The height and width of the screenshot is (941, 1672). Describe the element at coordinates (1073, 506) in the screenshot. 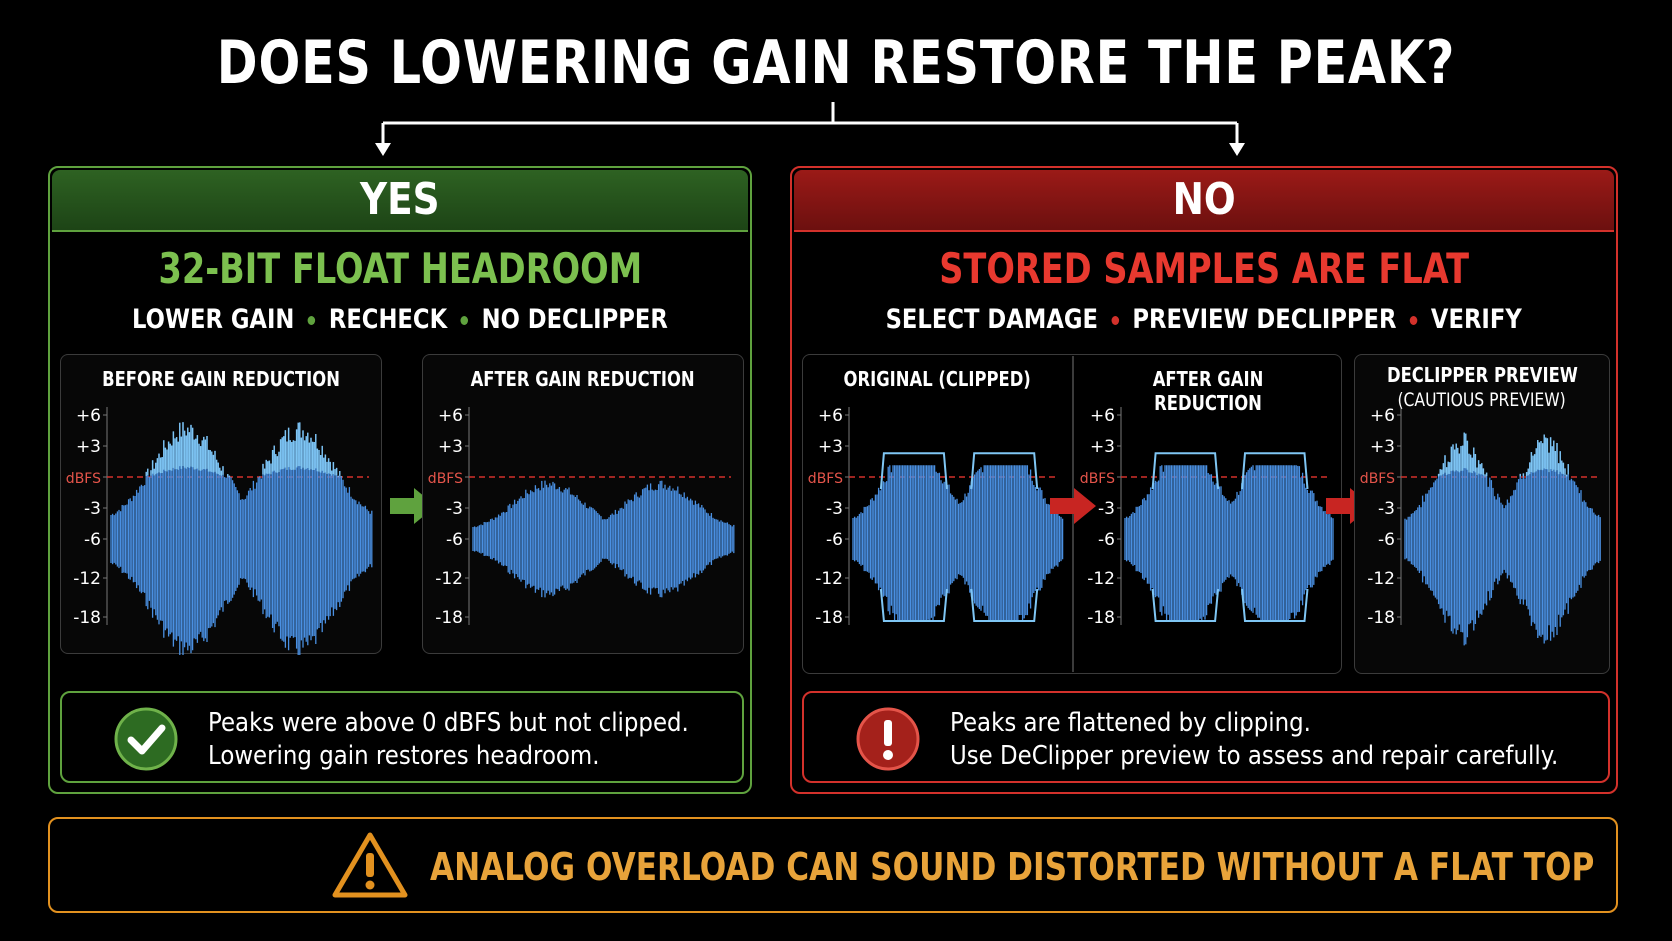

I see `red-arrow-icon` at that location.